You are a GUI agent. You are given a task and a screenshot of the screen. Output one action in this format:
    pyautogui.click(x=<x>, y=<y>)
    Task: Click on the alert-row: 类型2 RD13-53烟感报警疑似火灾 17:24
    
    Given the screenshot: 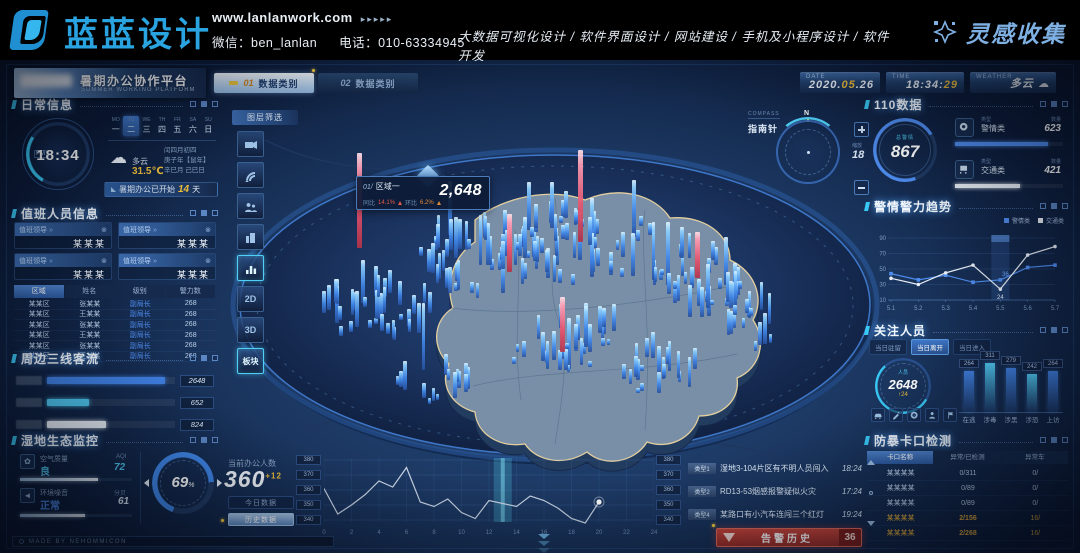 What is the action you would take?
    pyautogui.click(x=775, y=491)
    